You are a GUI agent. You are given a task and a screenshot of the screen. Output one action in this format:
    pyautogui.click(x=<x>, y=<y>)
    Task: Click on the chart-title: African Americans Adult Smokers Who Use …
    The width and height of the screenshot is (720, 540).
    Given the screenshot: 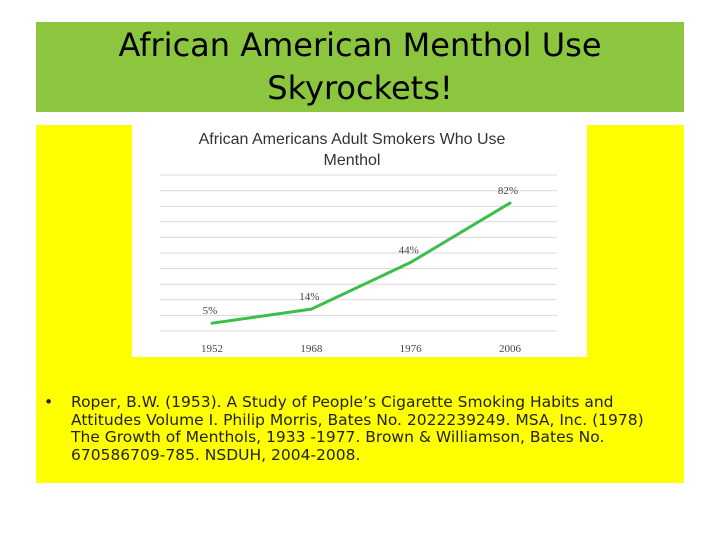 What is the action you would take?
    pyautogui.click(x=352, y=150)
    